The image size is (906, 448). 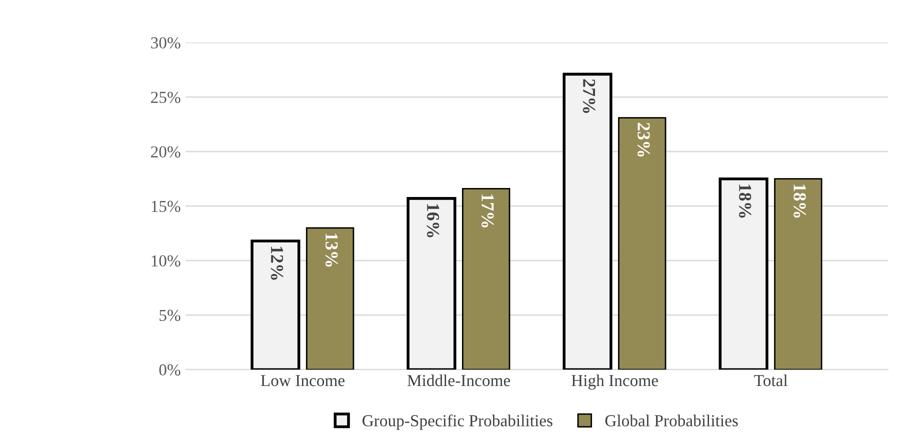 What do you see at coordinates (166, 261) in the screenshot?
I see `y-tick-label: 10%` at bounding box center [166, 261].